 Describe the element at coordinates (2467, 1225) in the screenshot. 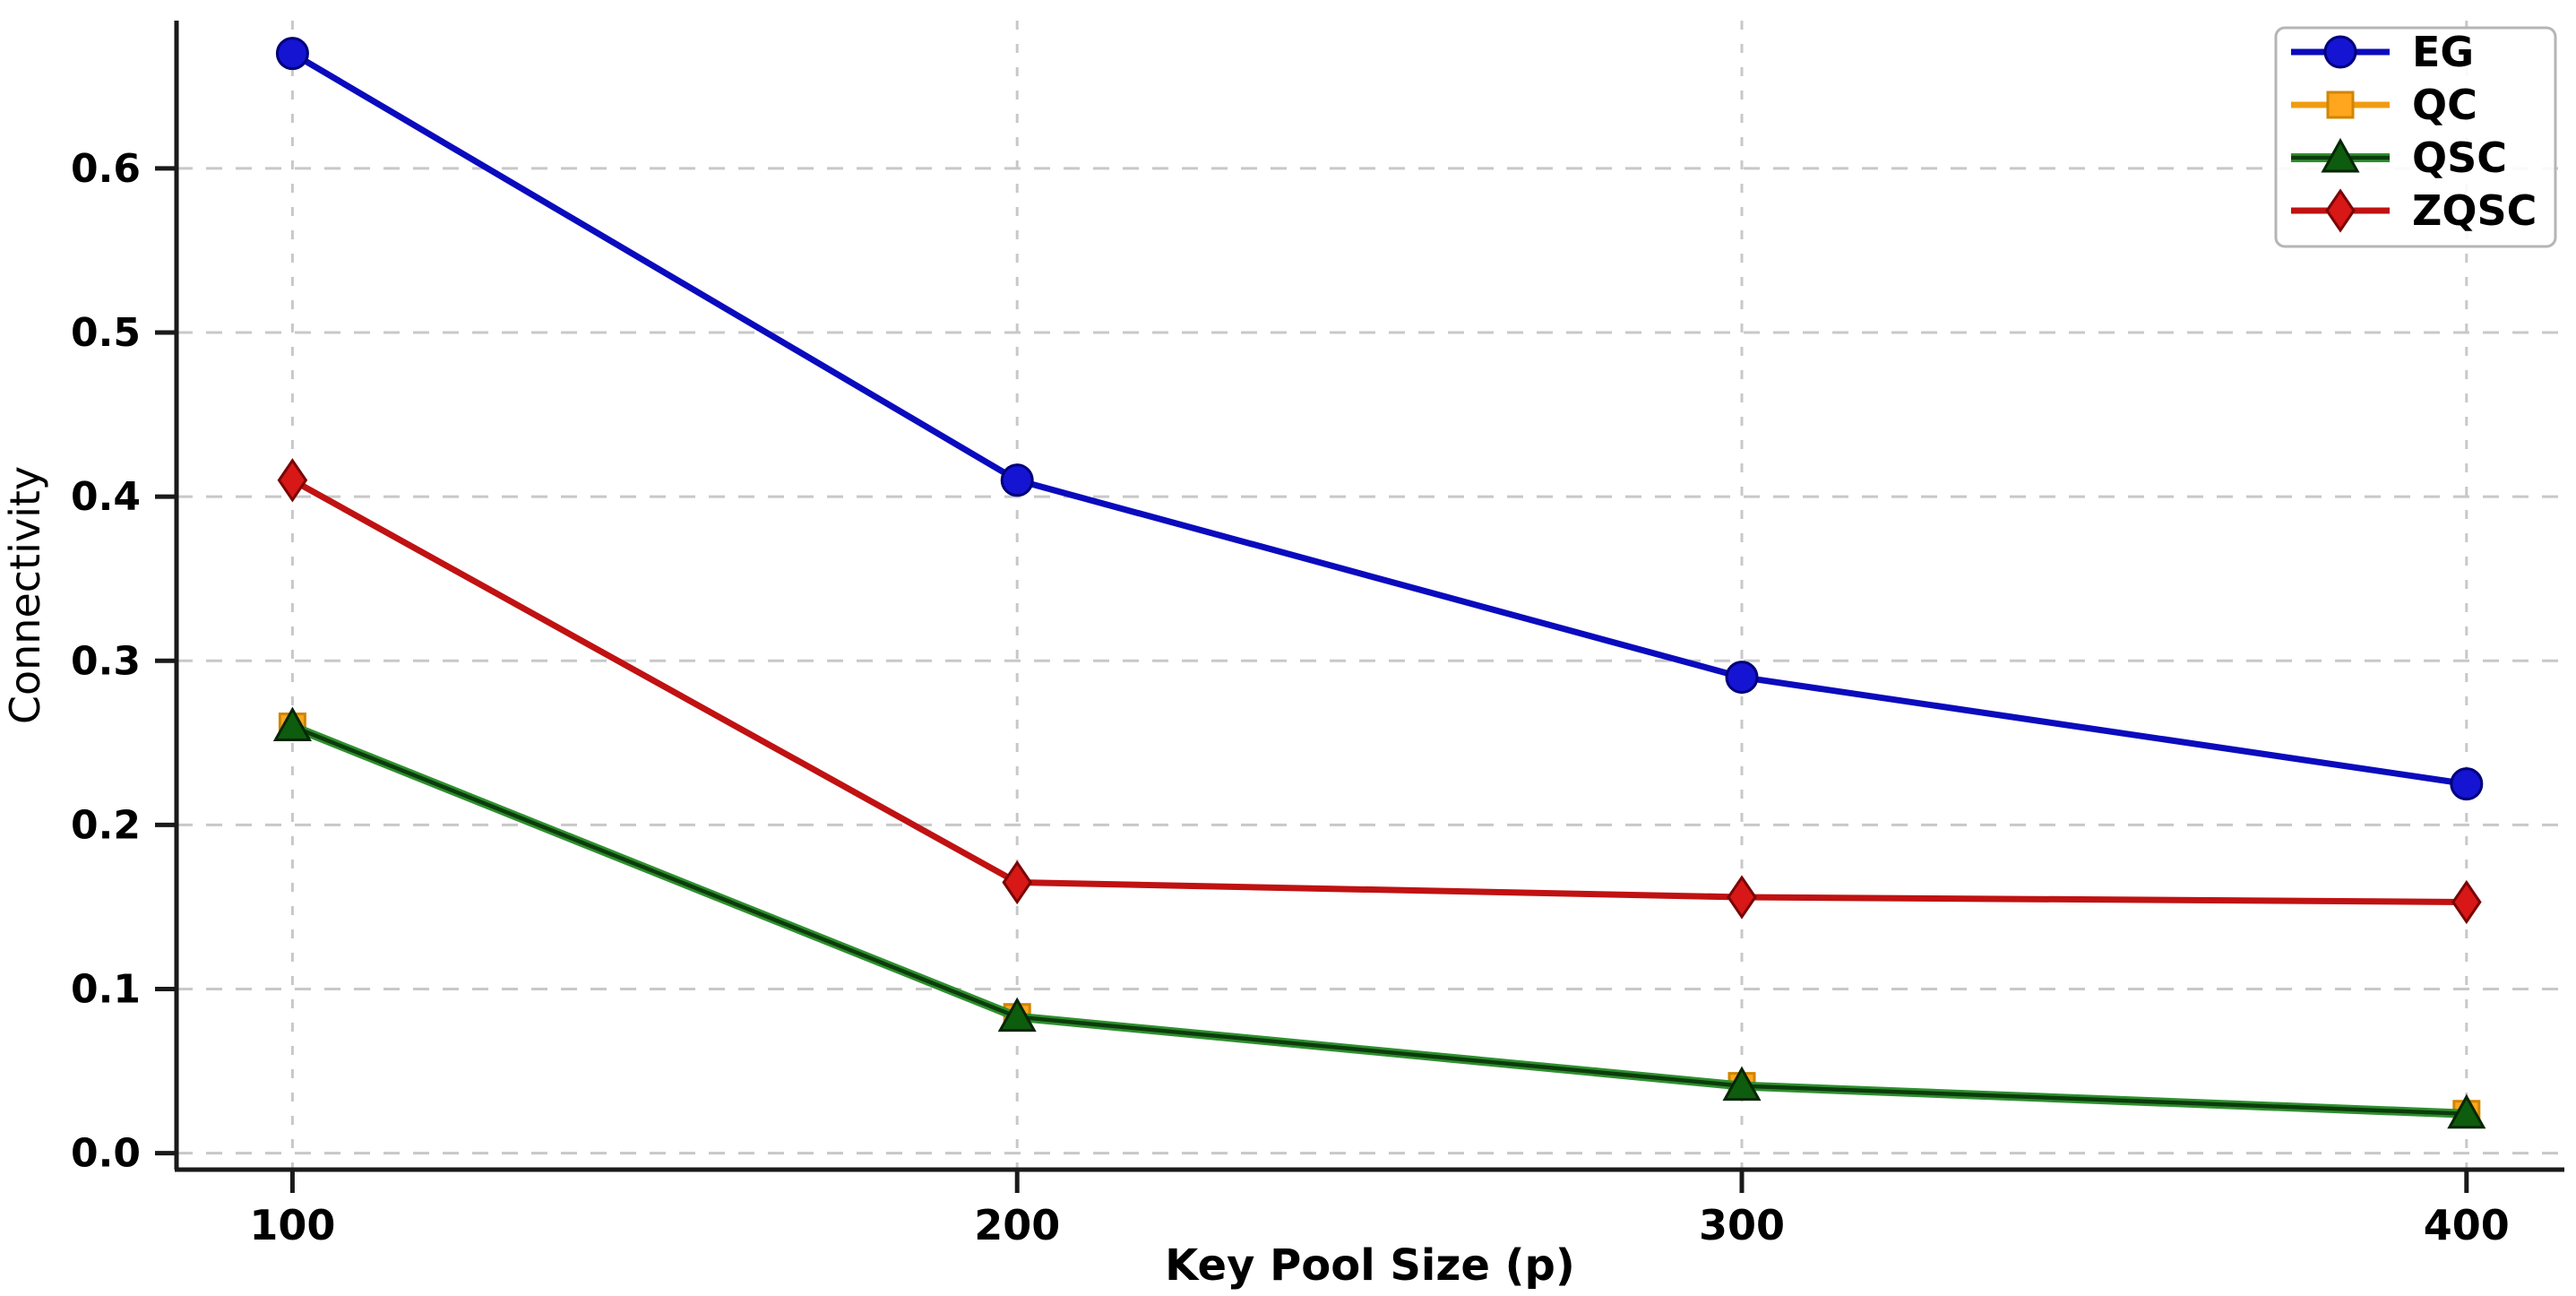

I see `x-tick-label: 400` at that location.